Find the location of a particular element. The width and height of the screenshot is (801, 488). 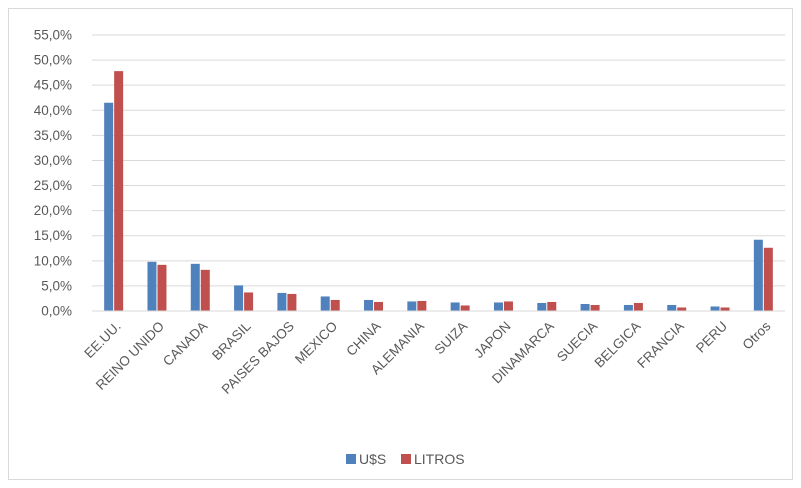

legend: U$S LITROS is located at coordinates (405, 459).